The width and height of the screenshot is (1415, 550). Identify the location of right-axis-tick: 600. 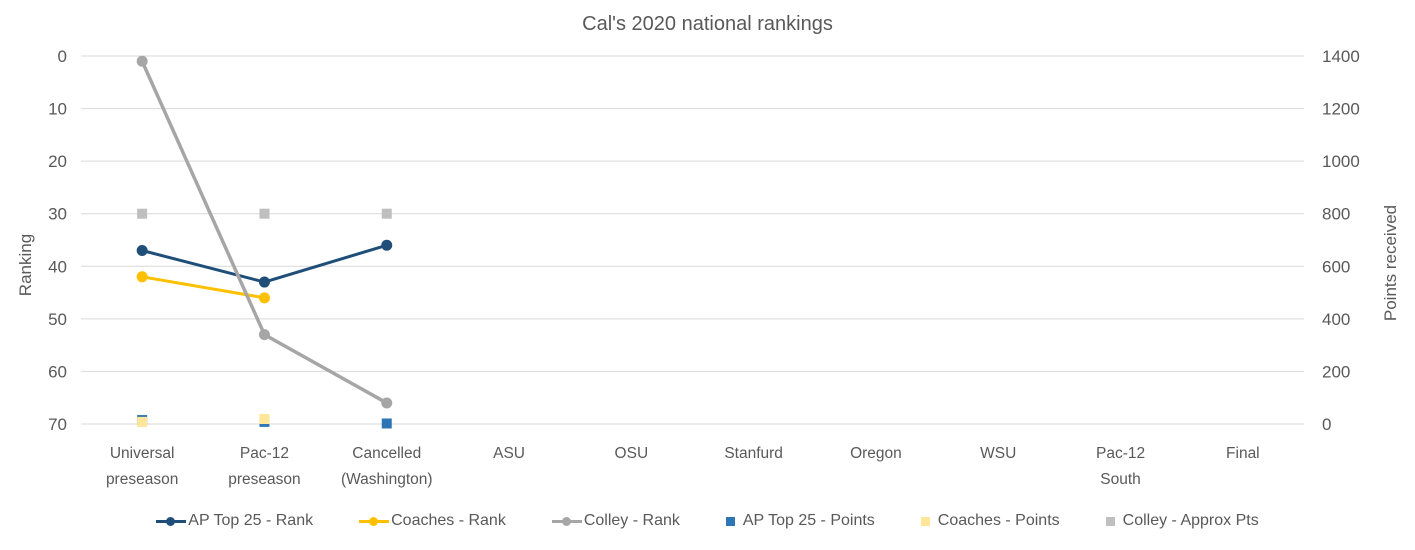
(1336, 266).